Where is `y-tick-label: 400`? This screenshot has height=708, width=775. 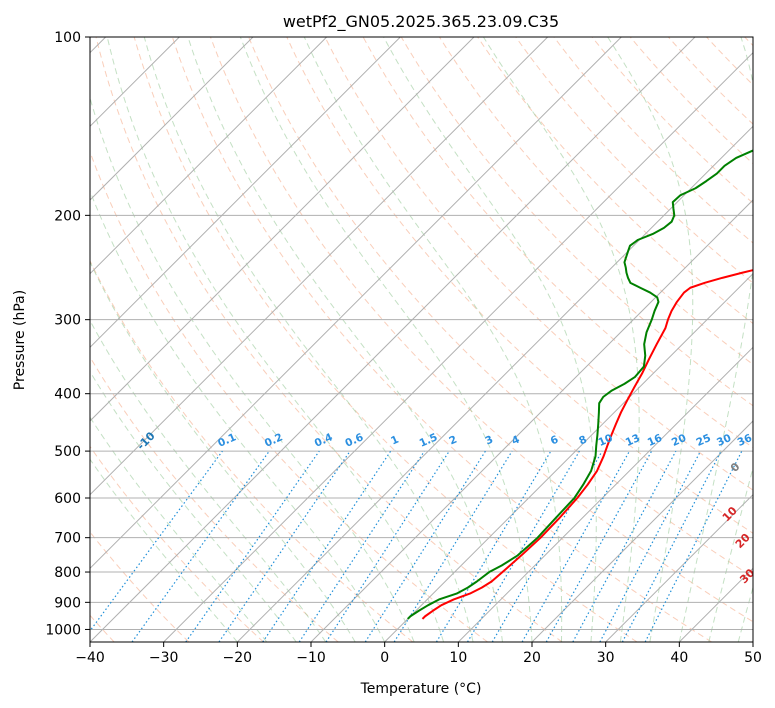 y-tick-label: 400 is located at coordinates (67, 395).